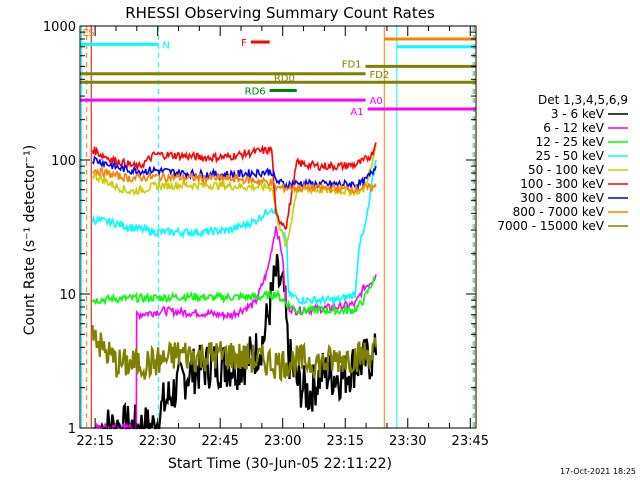  Describe the element at coordinates (284, 78) in the screenshot. I see `flag-label-rd0: RD0` at that location.